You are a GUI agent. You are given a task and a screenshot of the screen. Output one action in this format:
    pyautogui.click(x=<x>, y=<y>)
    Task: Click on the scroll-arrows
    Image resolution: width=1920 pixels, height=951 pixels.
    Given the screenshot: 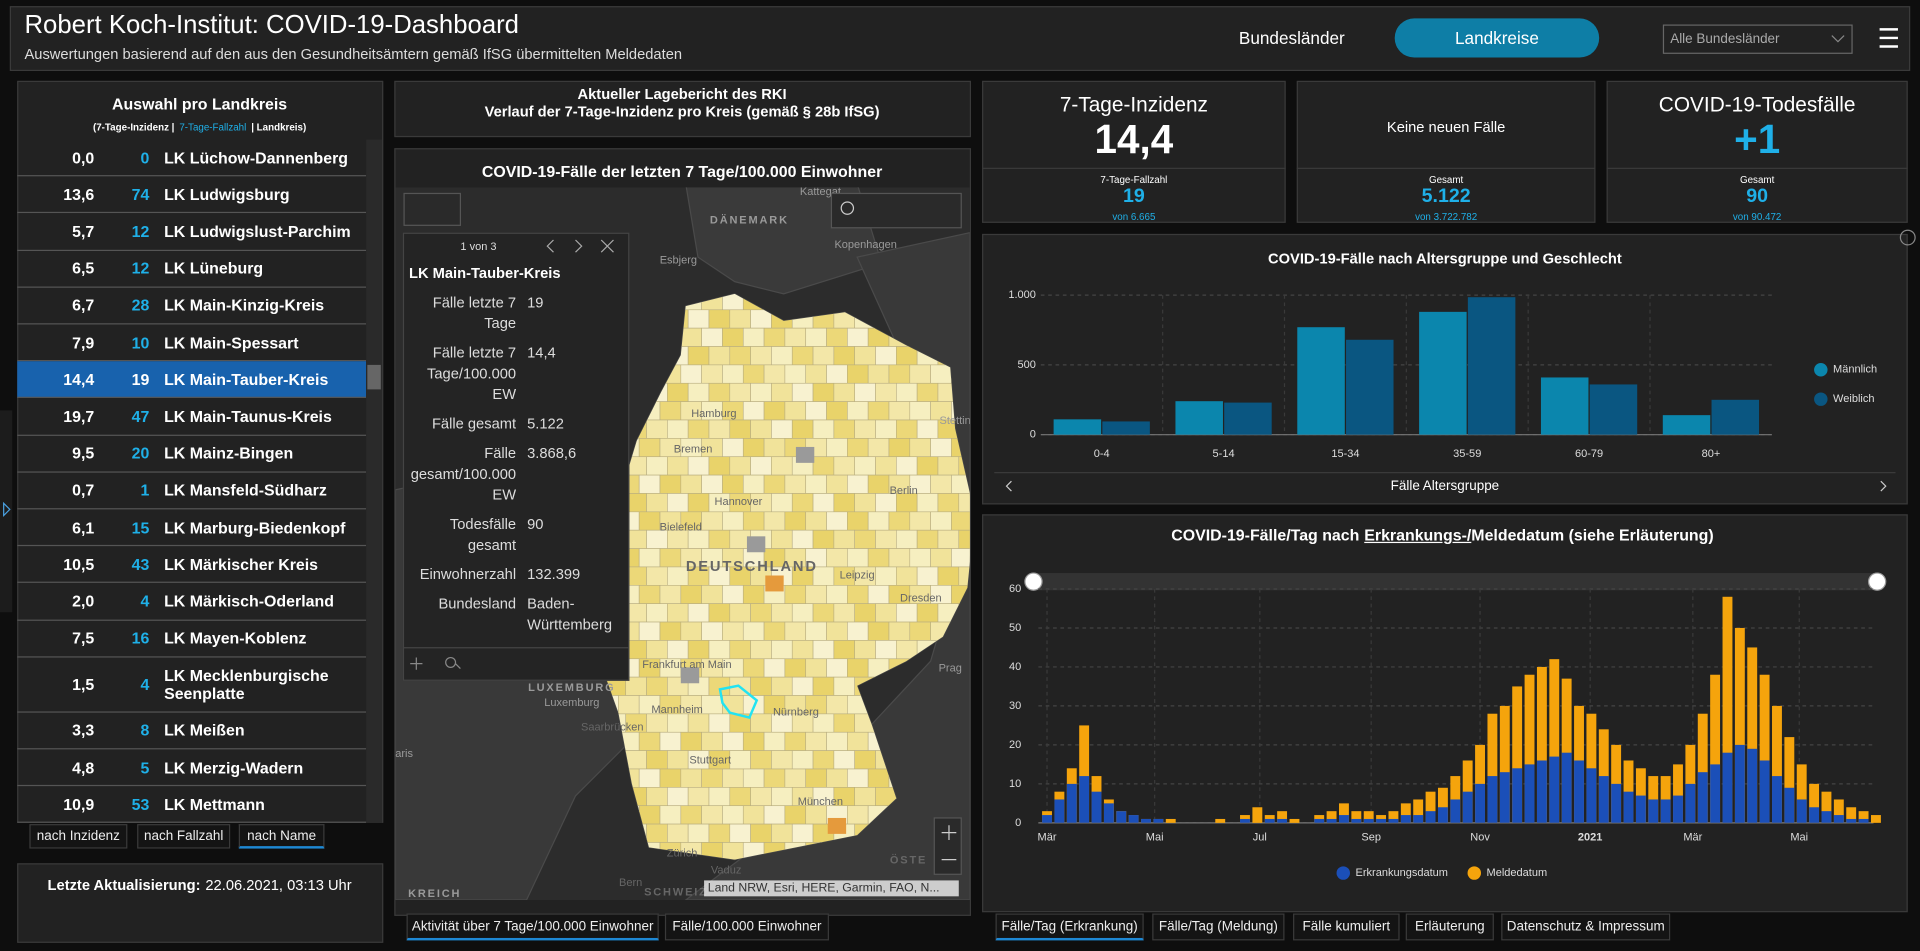 What is the action you would take?
    pyautogui.click(x=1446, y=486)
    